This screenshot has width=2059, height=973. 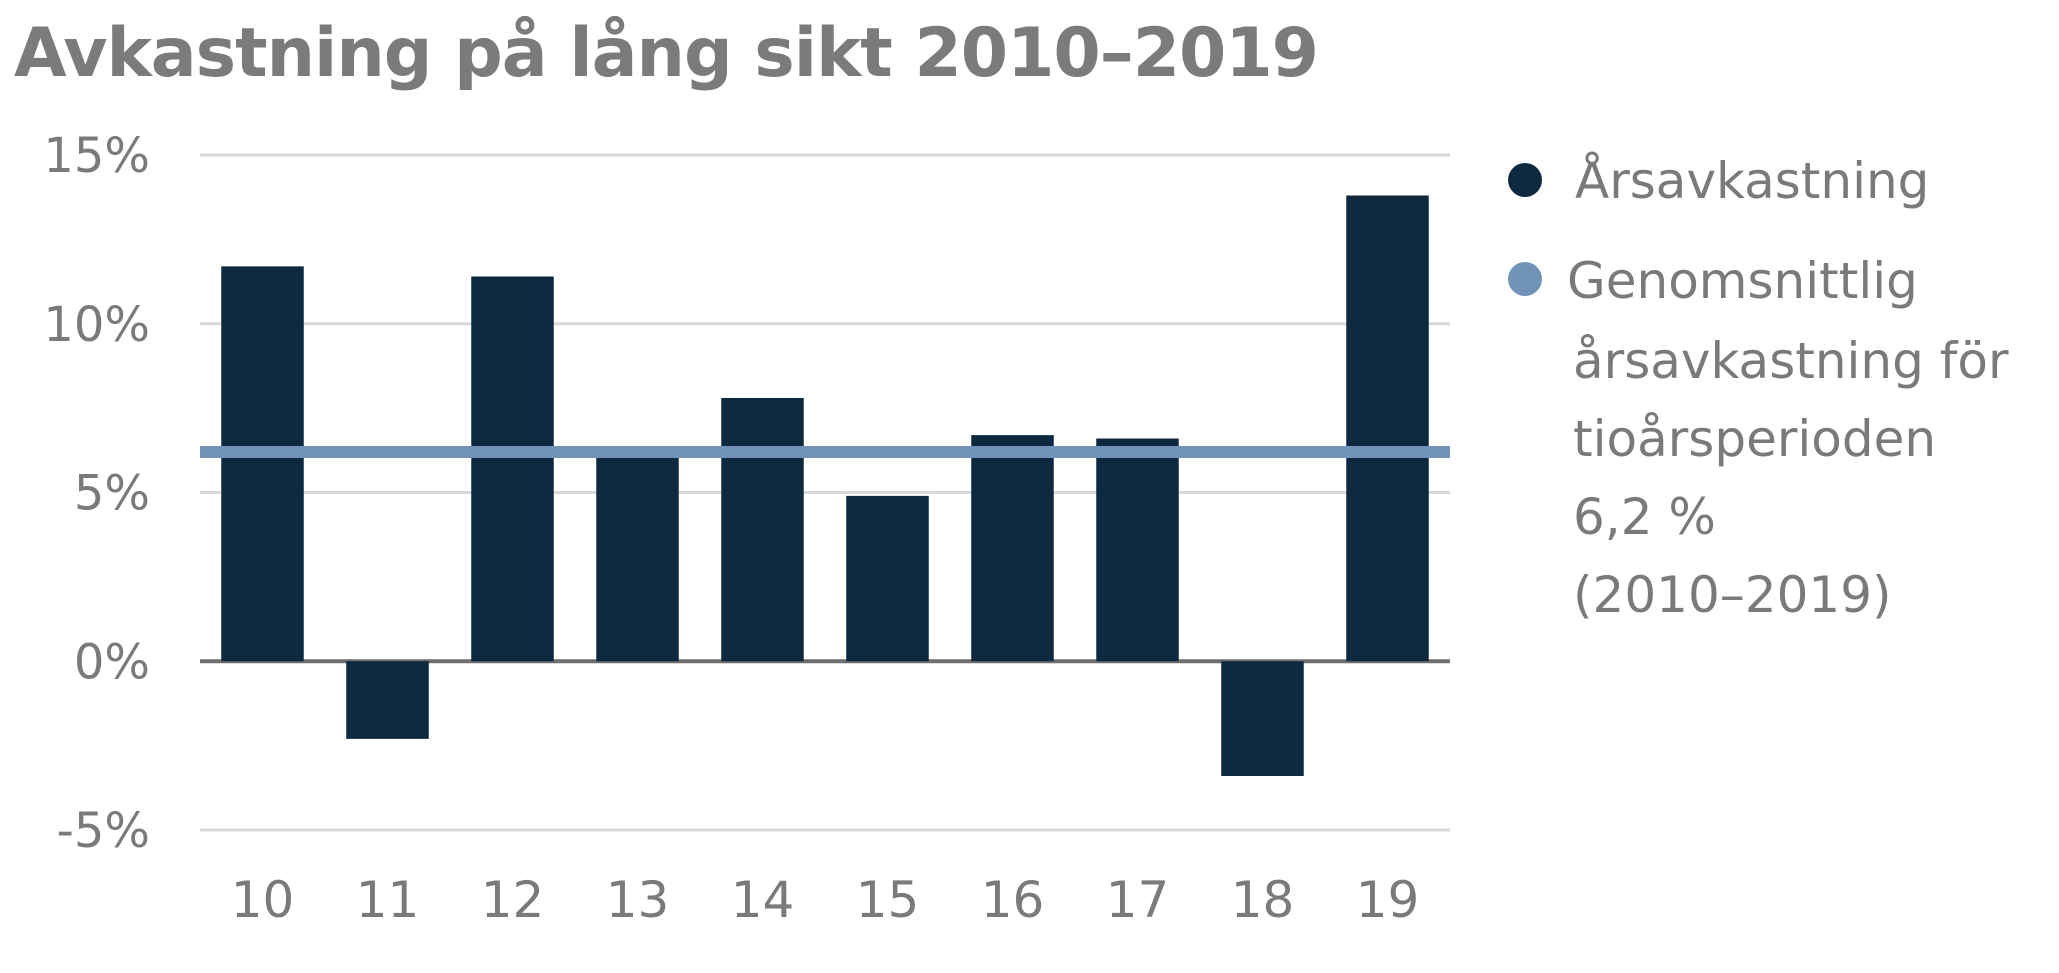 What do you see at coordinates (1742, 281) in the screenshot?
I see `legend-label-average-line: Genomsnittlig` at bounding box center [1742, 281].